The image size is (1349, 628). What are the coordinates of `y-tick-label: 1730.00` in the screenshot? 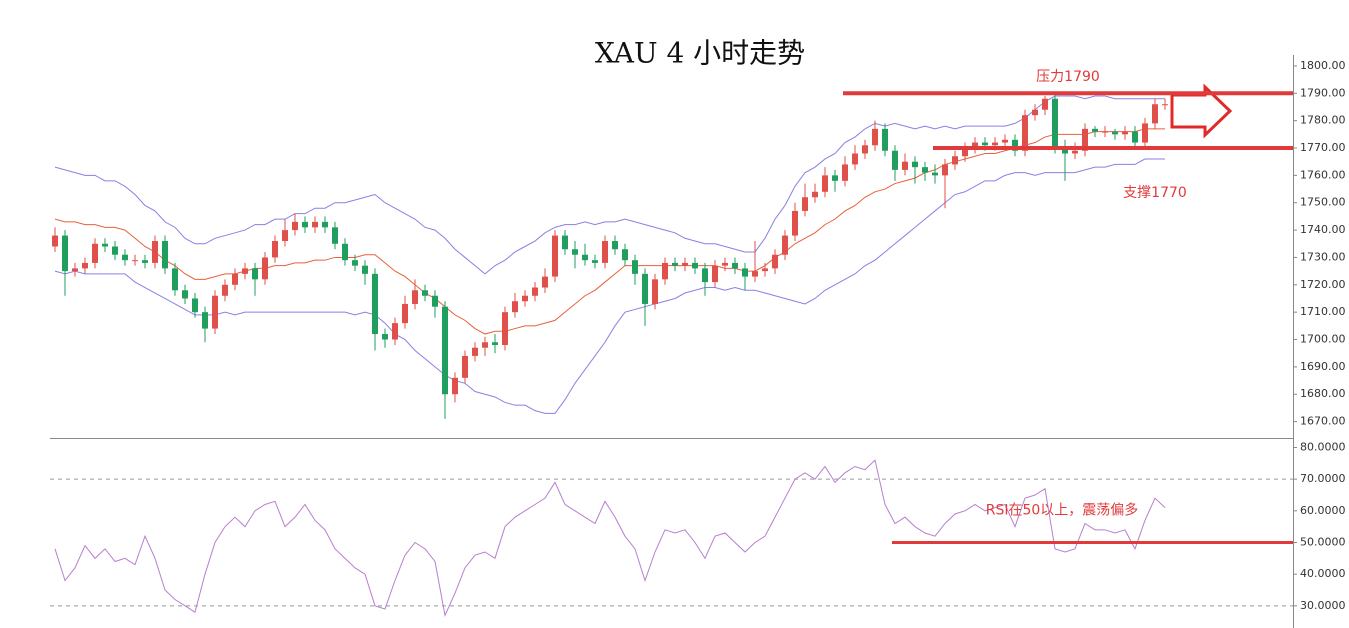 It's located at (1323, 256).